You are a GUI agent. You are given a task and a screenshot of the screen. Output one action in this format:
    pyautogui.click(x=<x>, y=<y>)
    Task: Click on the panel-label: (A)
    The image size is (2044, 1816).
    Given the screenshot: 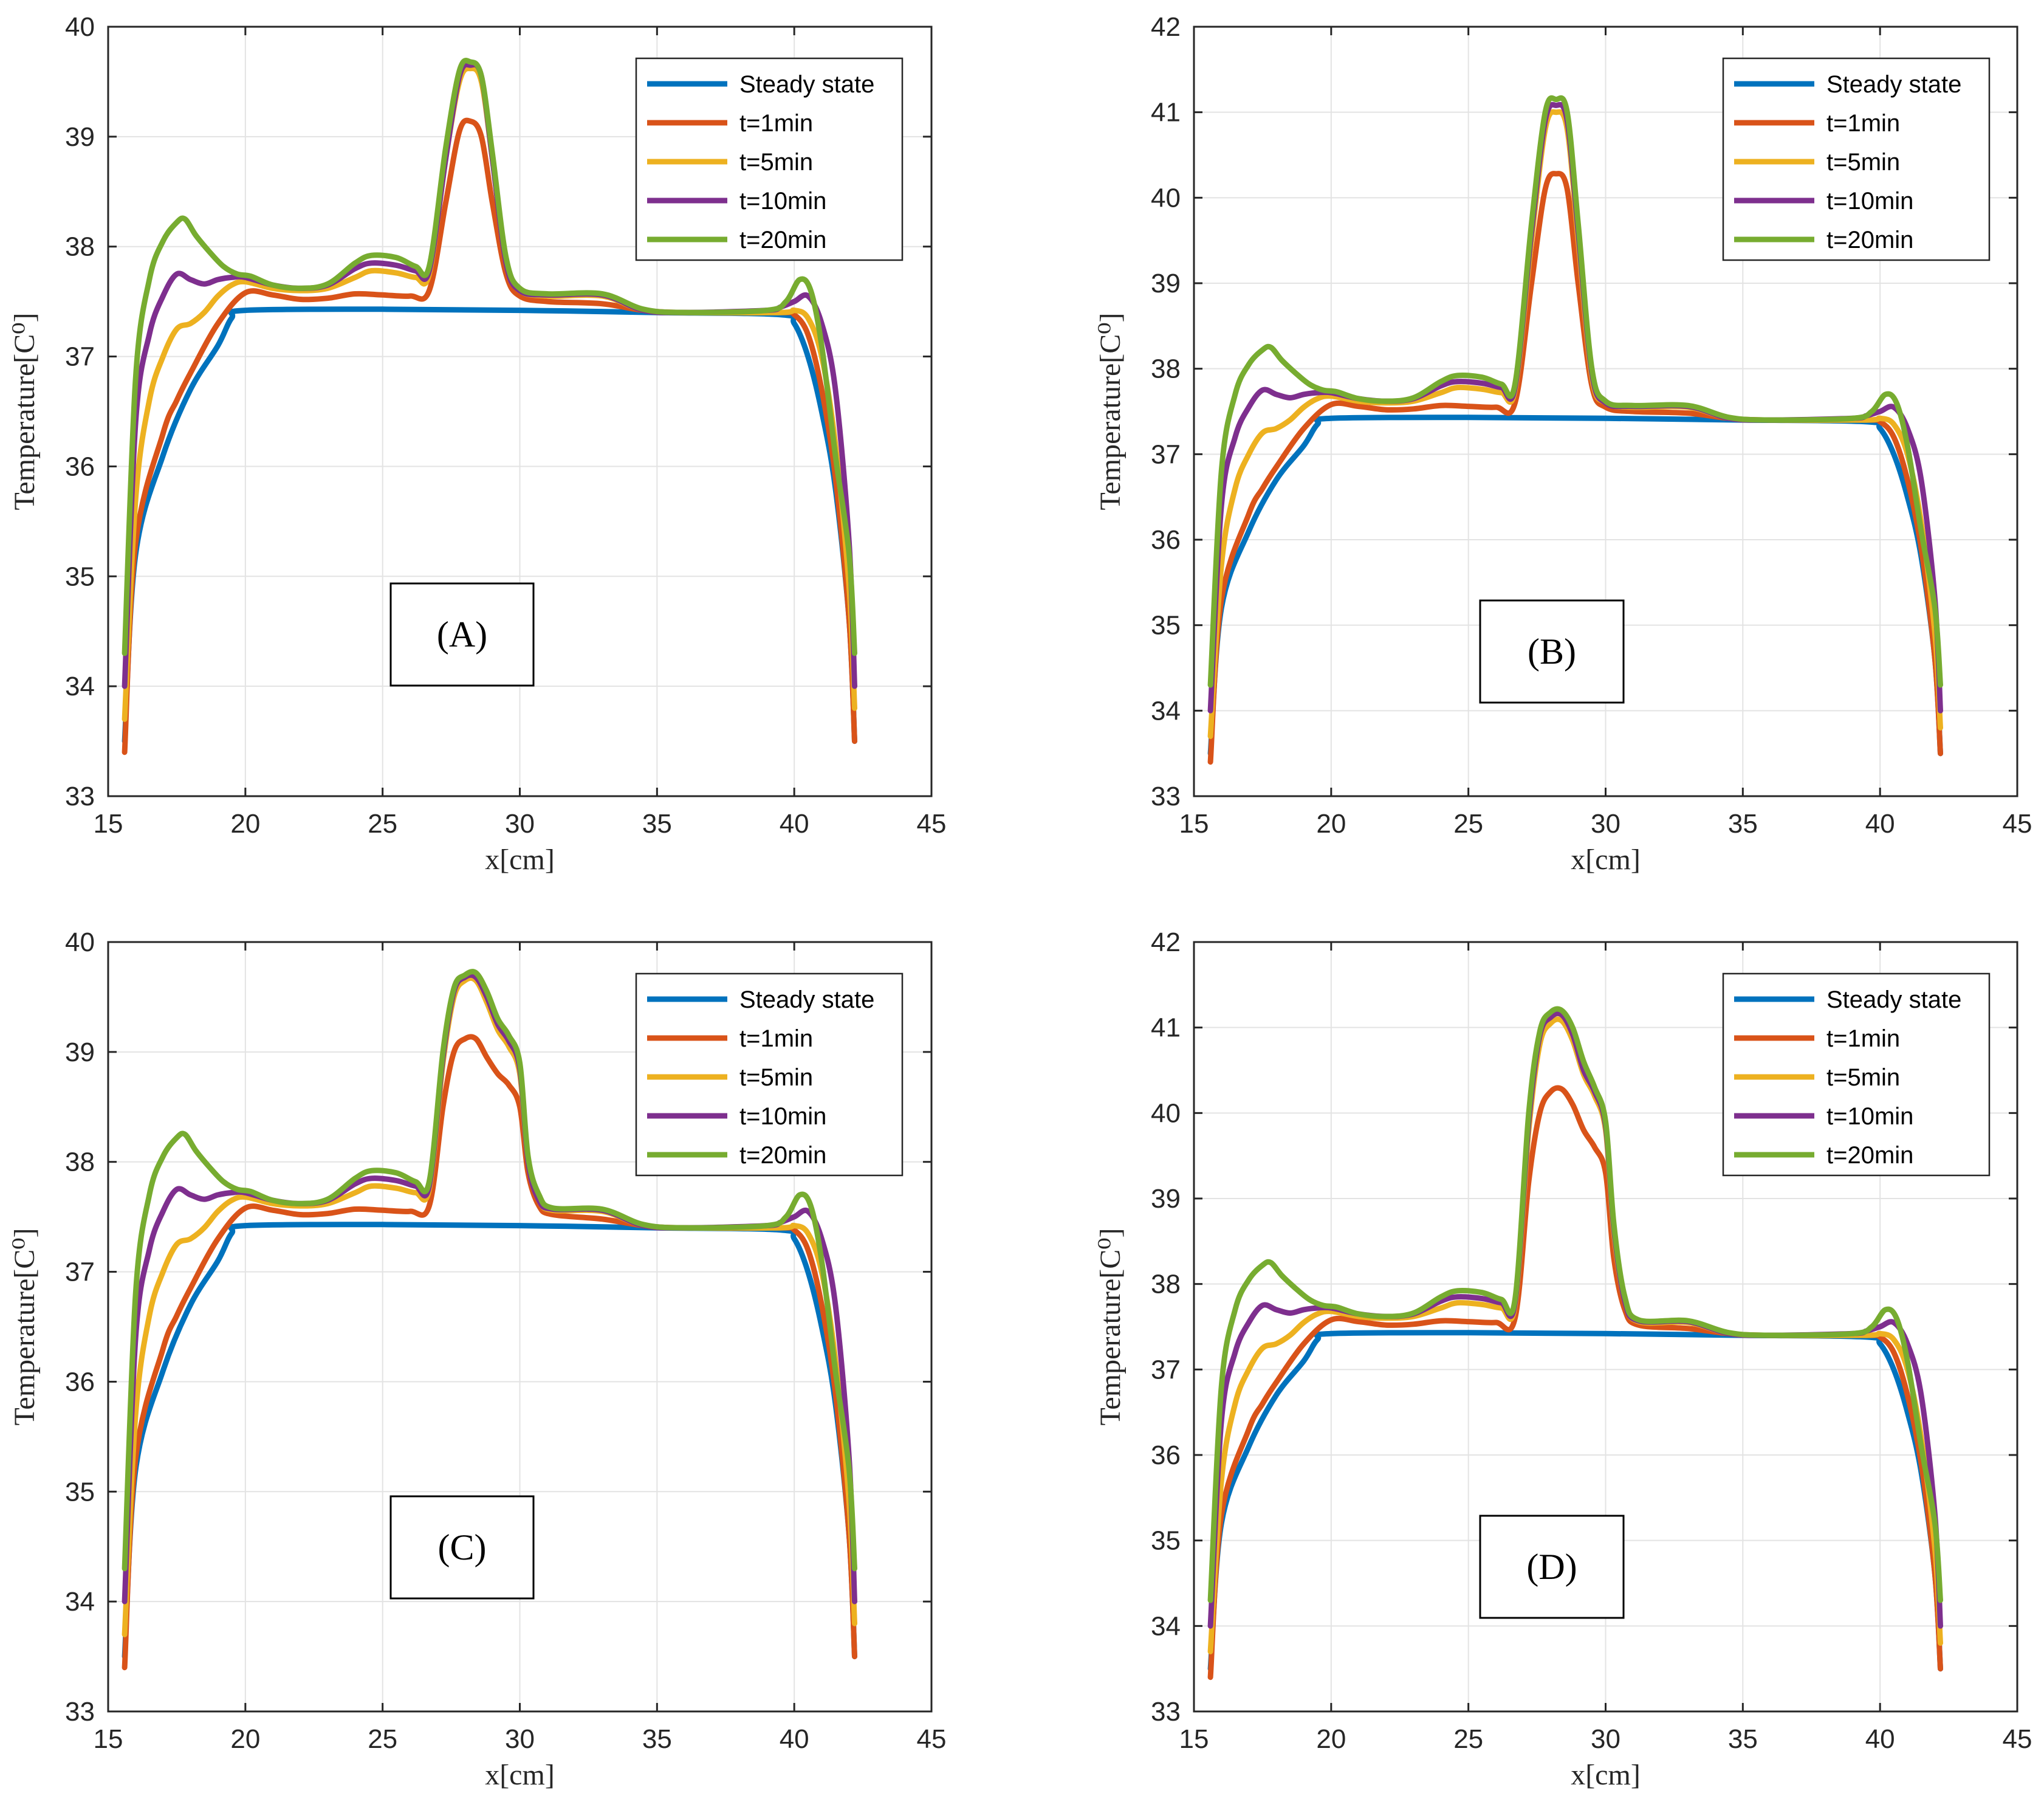 What is the action you would take?
    pyautogui.click(x=462, y=635)
    